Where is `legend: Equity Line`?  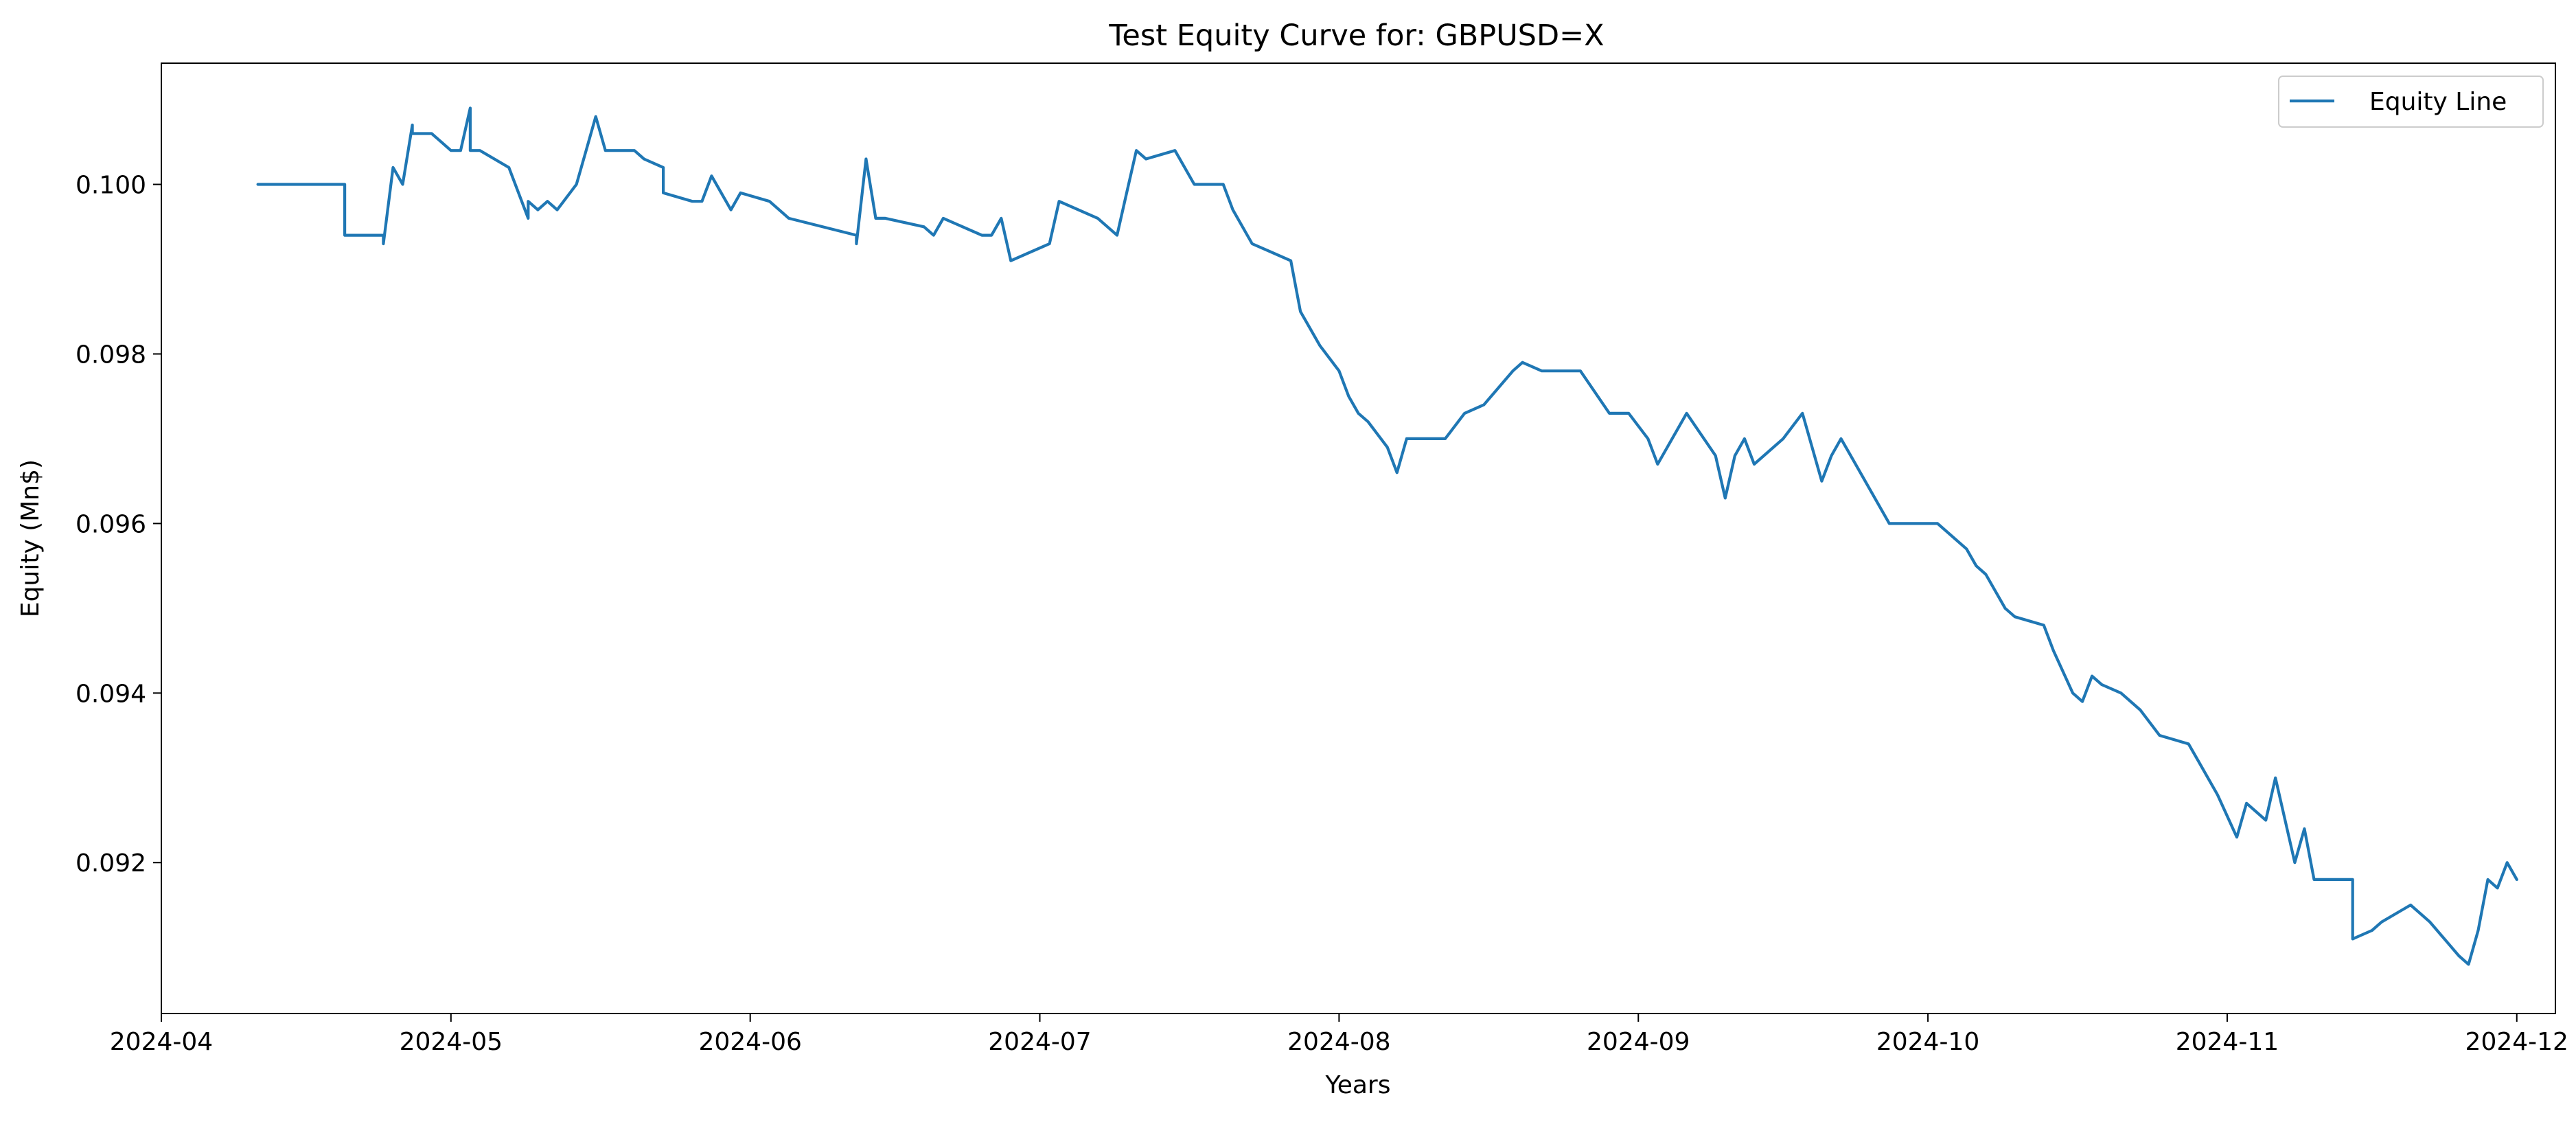 legend: Equity Line is located at coordinates (2411, 102).